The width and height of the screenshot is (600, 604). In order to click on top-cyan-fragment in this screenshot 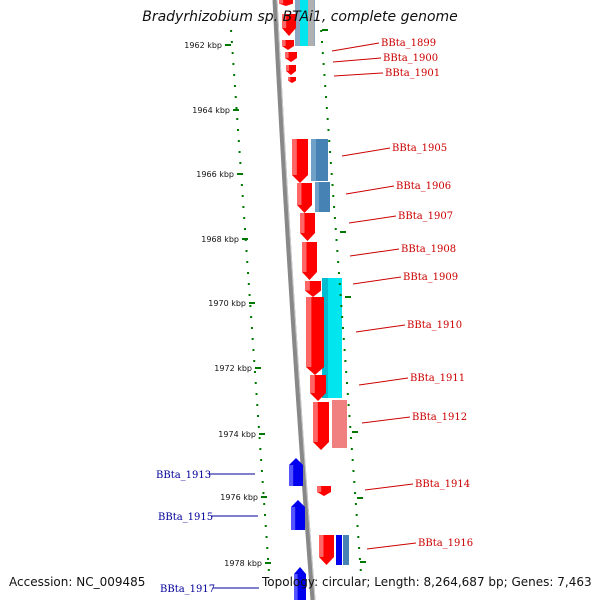, I will do `click(304, 23)`.